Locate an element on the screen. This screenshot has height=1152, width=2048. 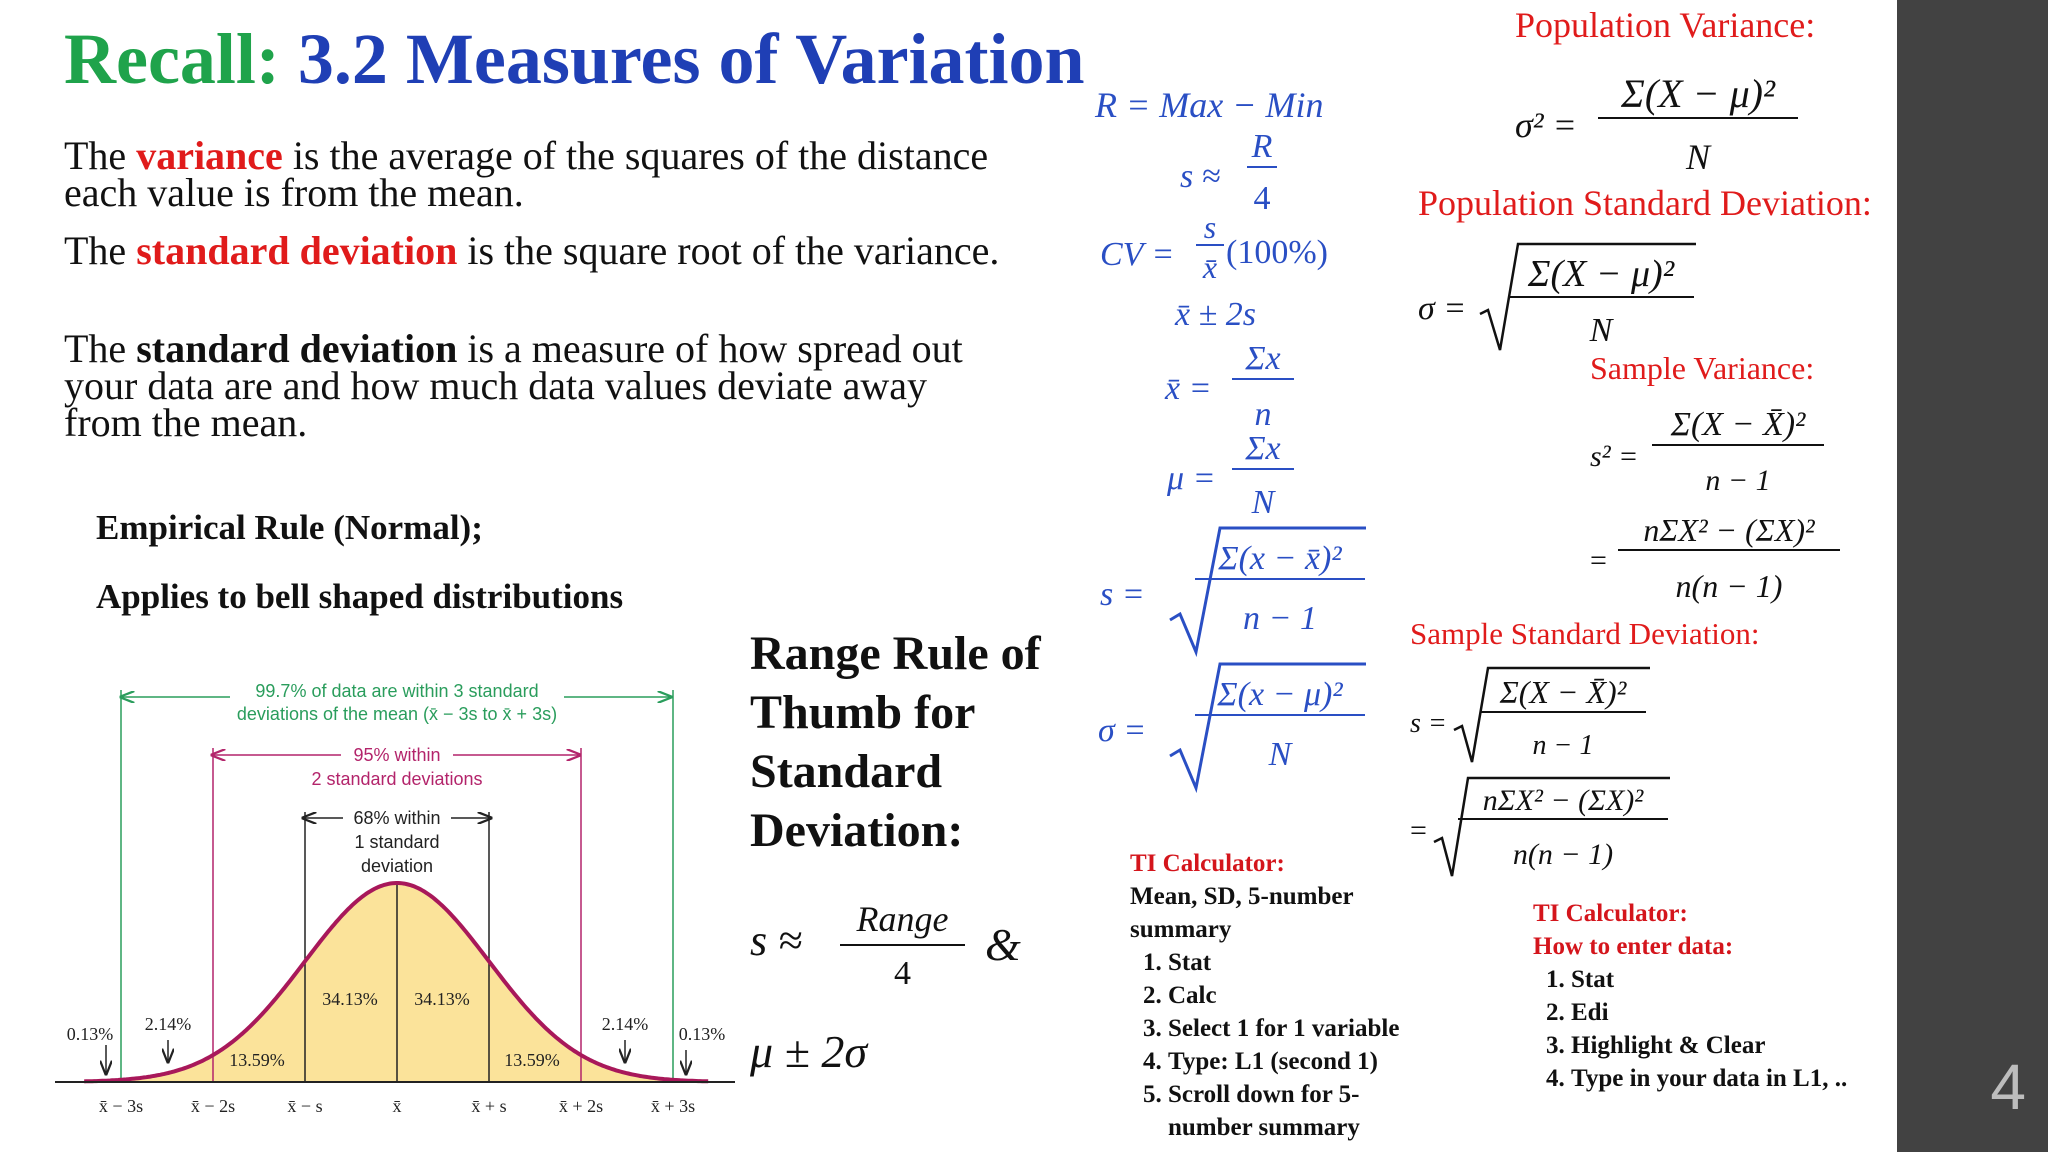
samp-sd-den: n − 1 is located at coordinates (1563, 745).